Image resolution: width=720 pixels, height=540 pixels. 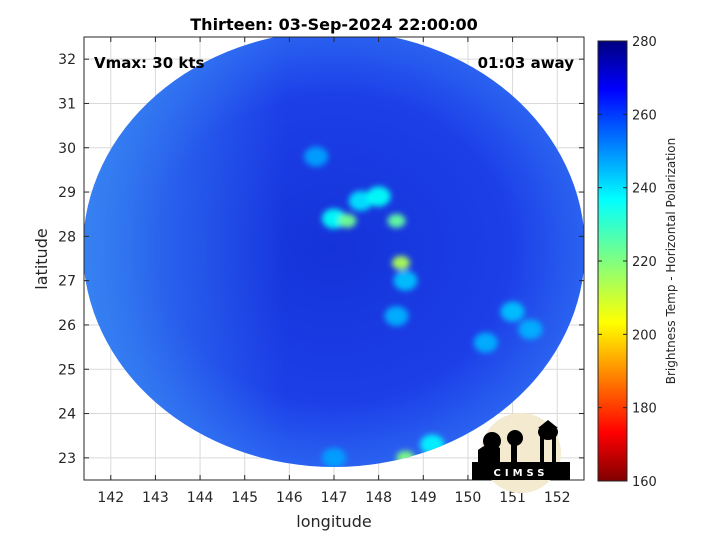 What do you see at coordinates (644, 409) in the screenshot?
I see `colorbar-tick-label: 180` at bounding box center [644, 409].